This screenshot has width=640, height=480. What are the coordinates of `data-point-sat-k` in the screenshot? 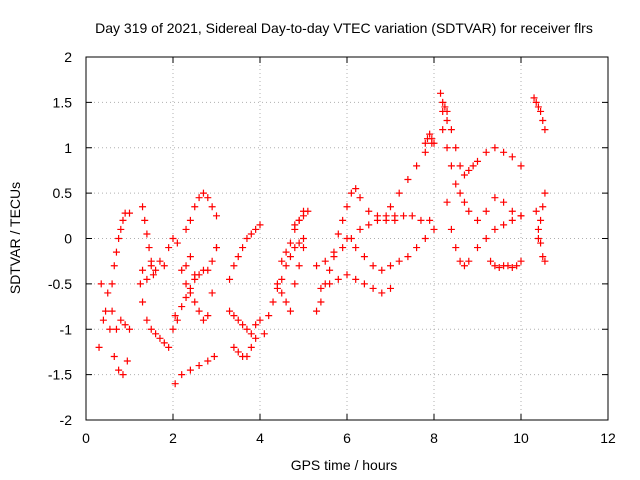 It's located at (182, 270).